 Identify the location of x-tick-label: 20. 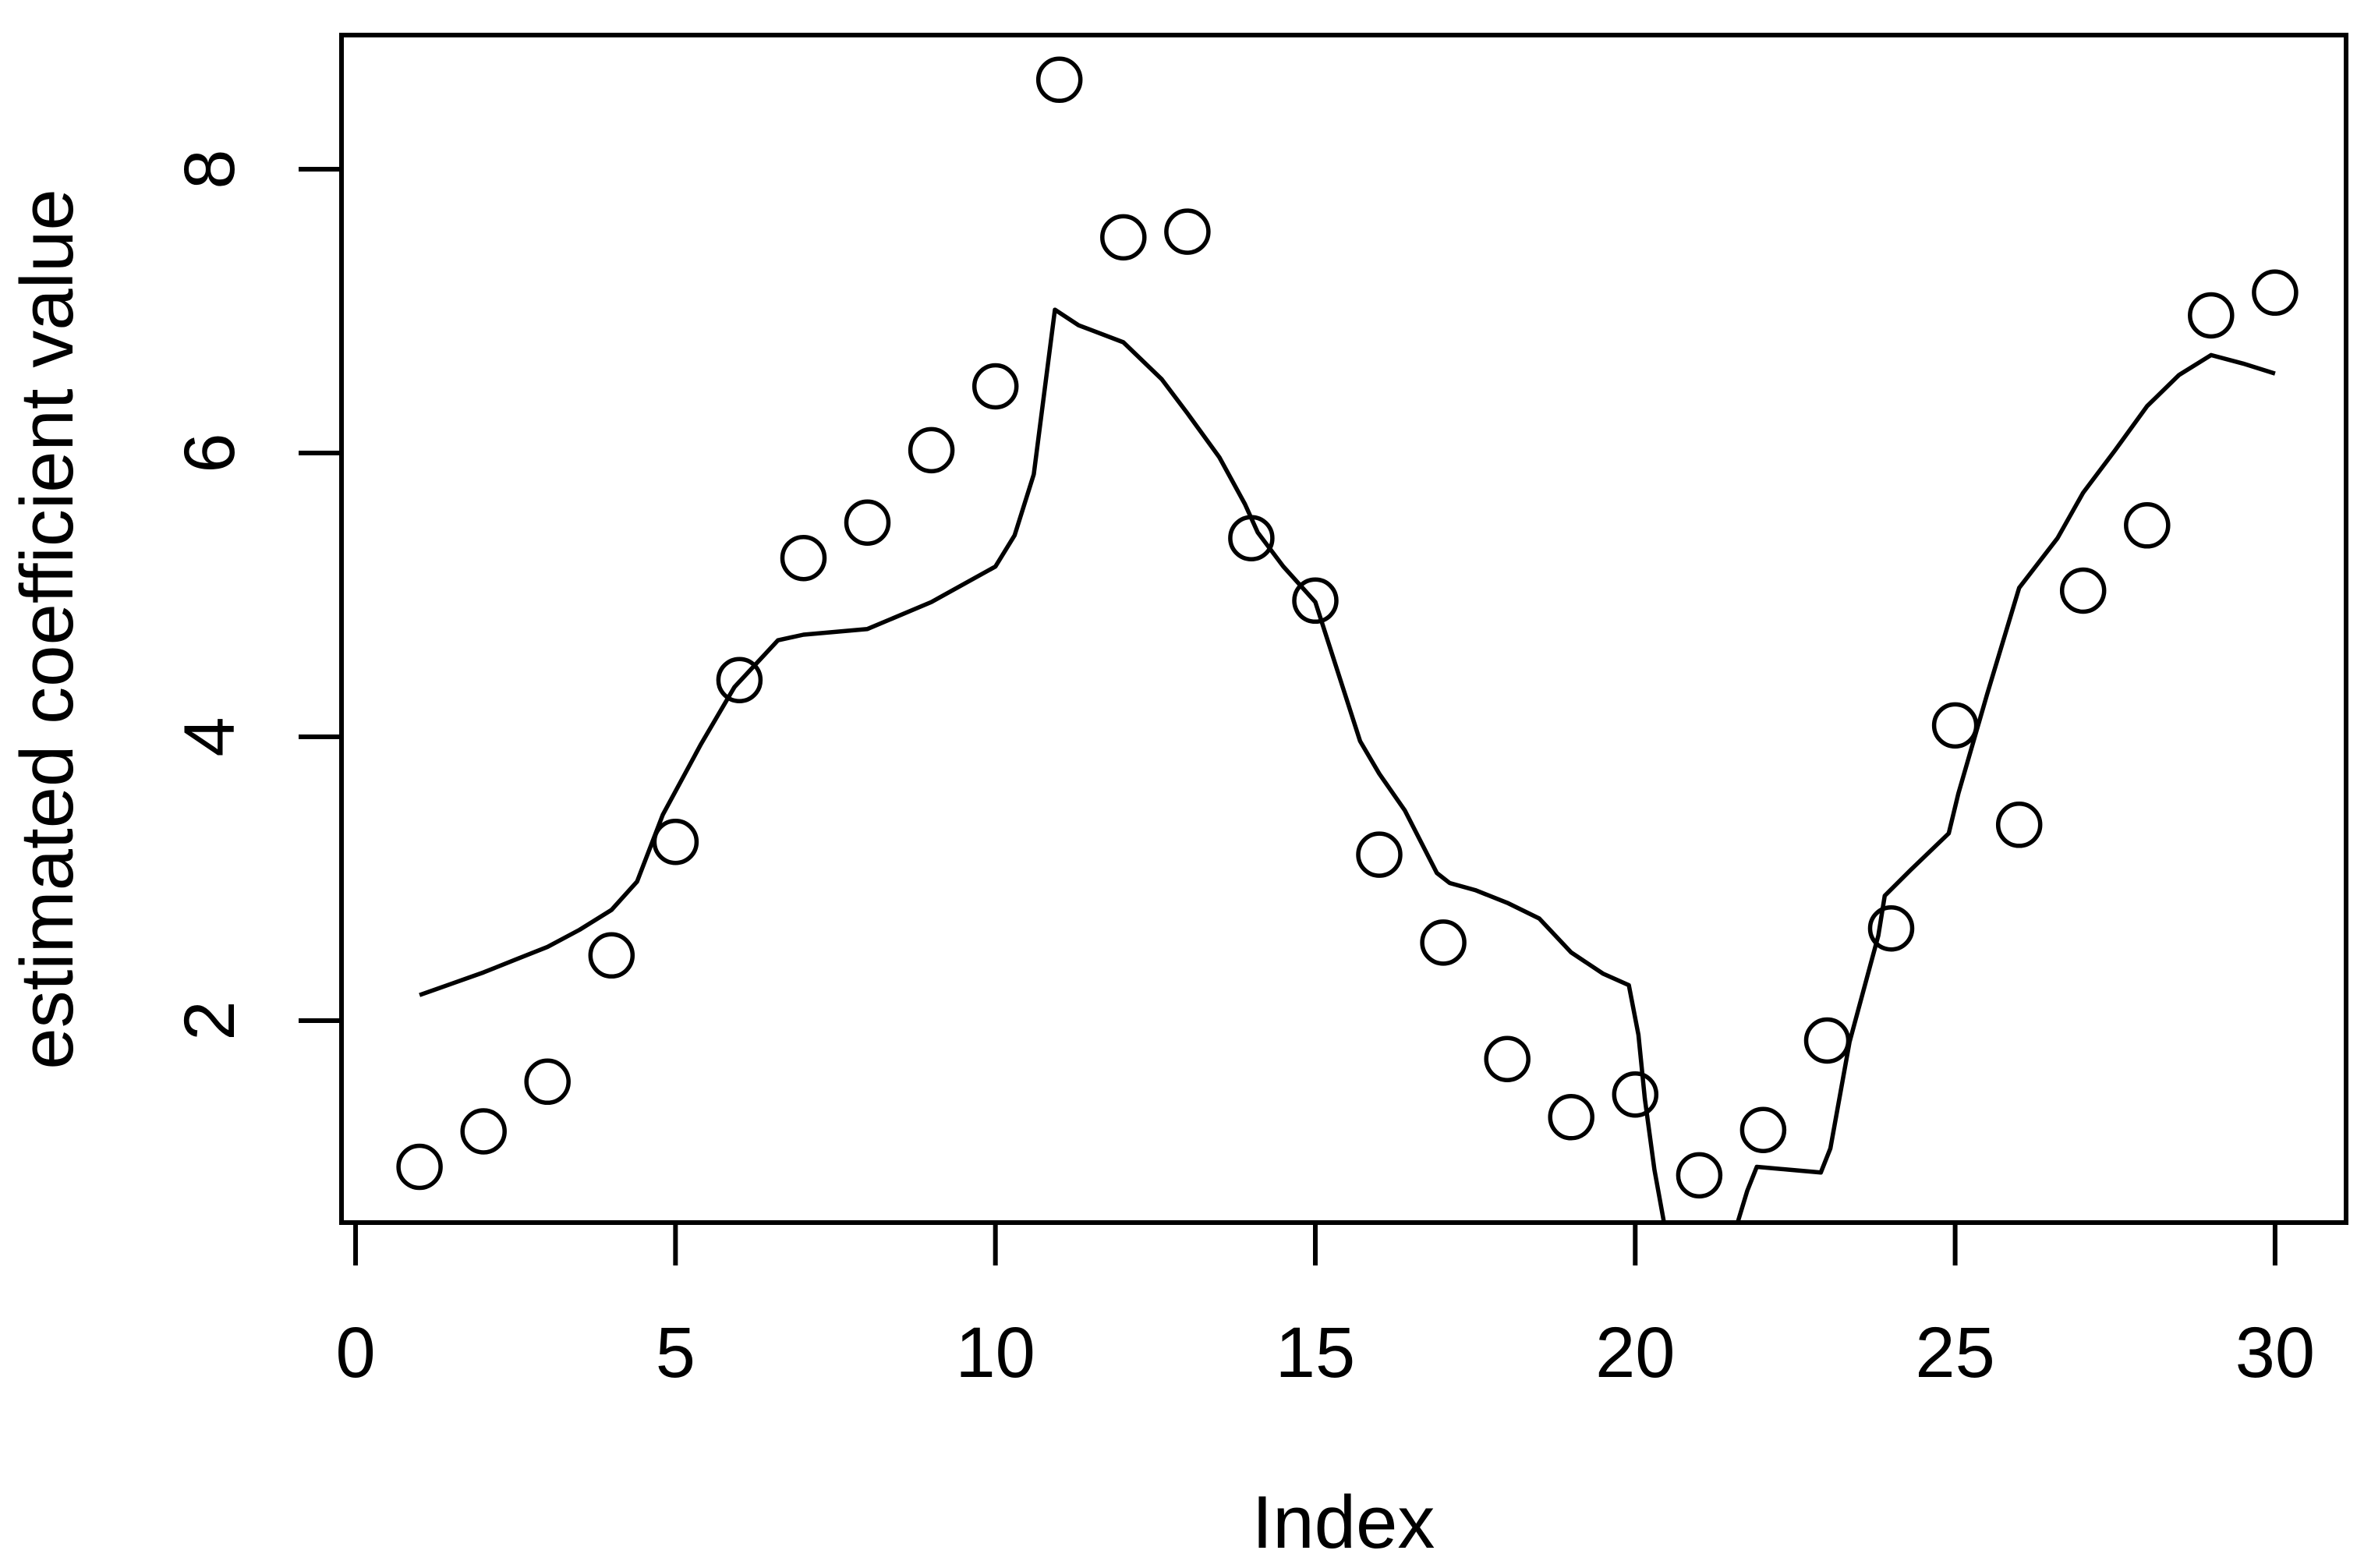
(1635, 1353).